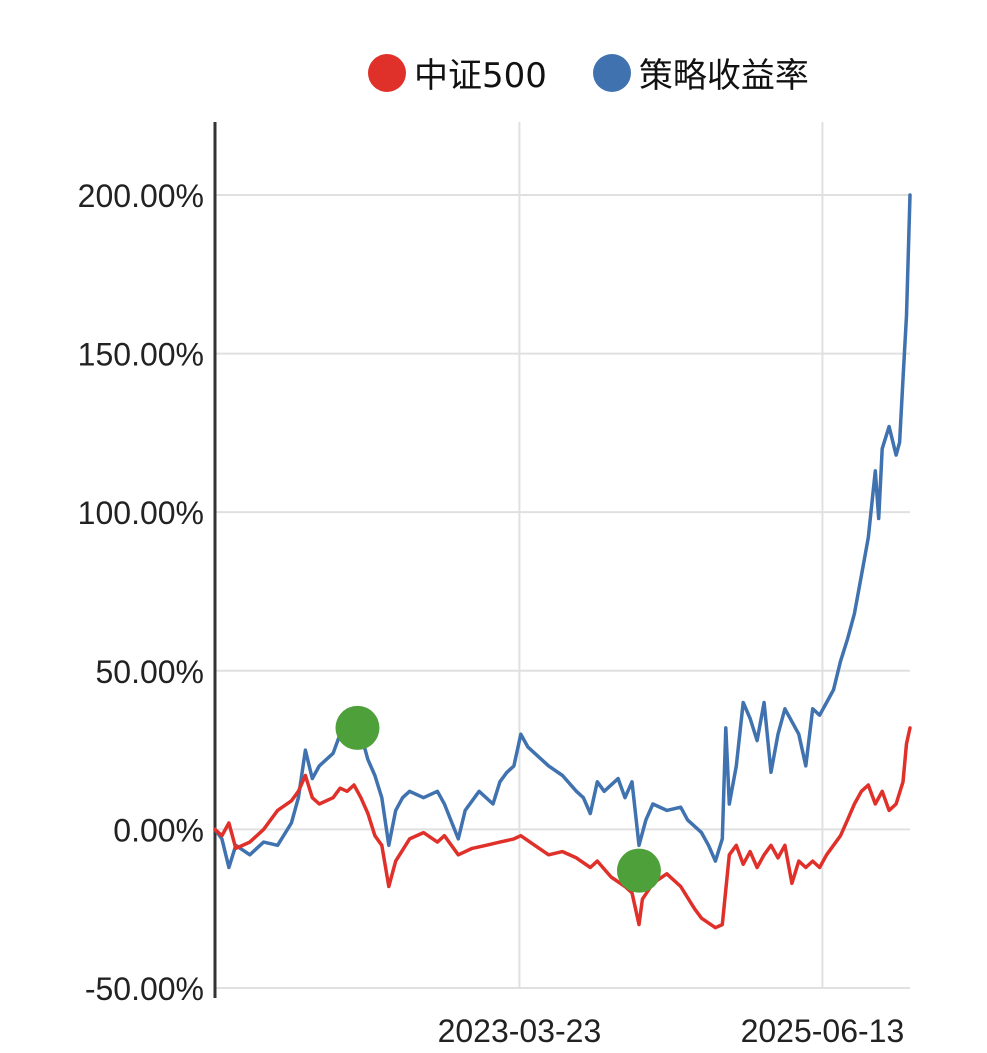 Image resolution: width=987 pixels, height=1053 pixels. What do you see at coordinates (562, 828) in the screenshot?
I see `series-line-csi500` at bounding box center [562, 828].